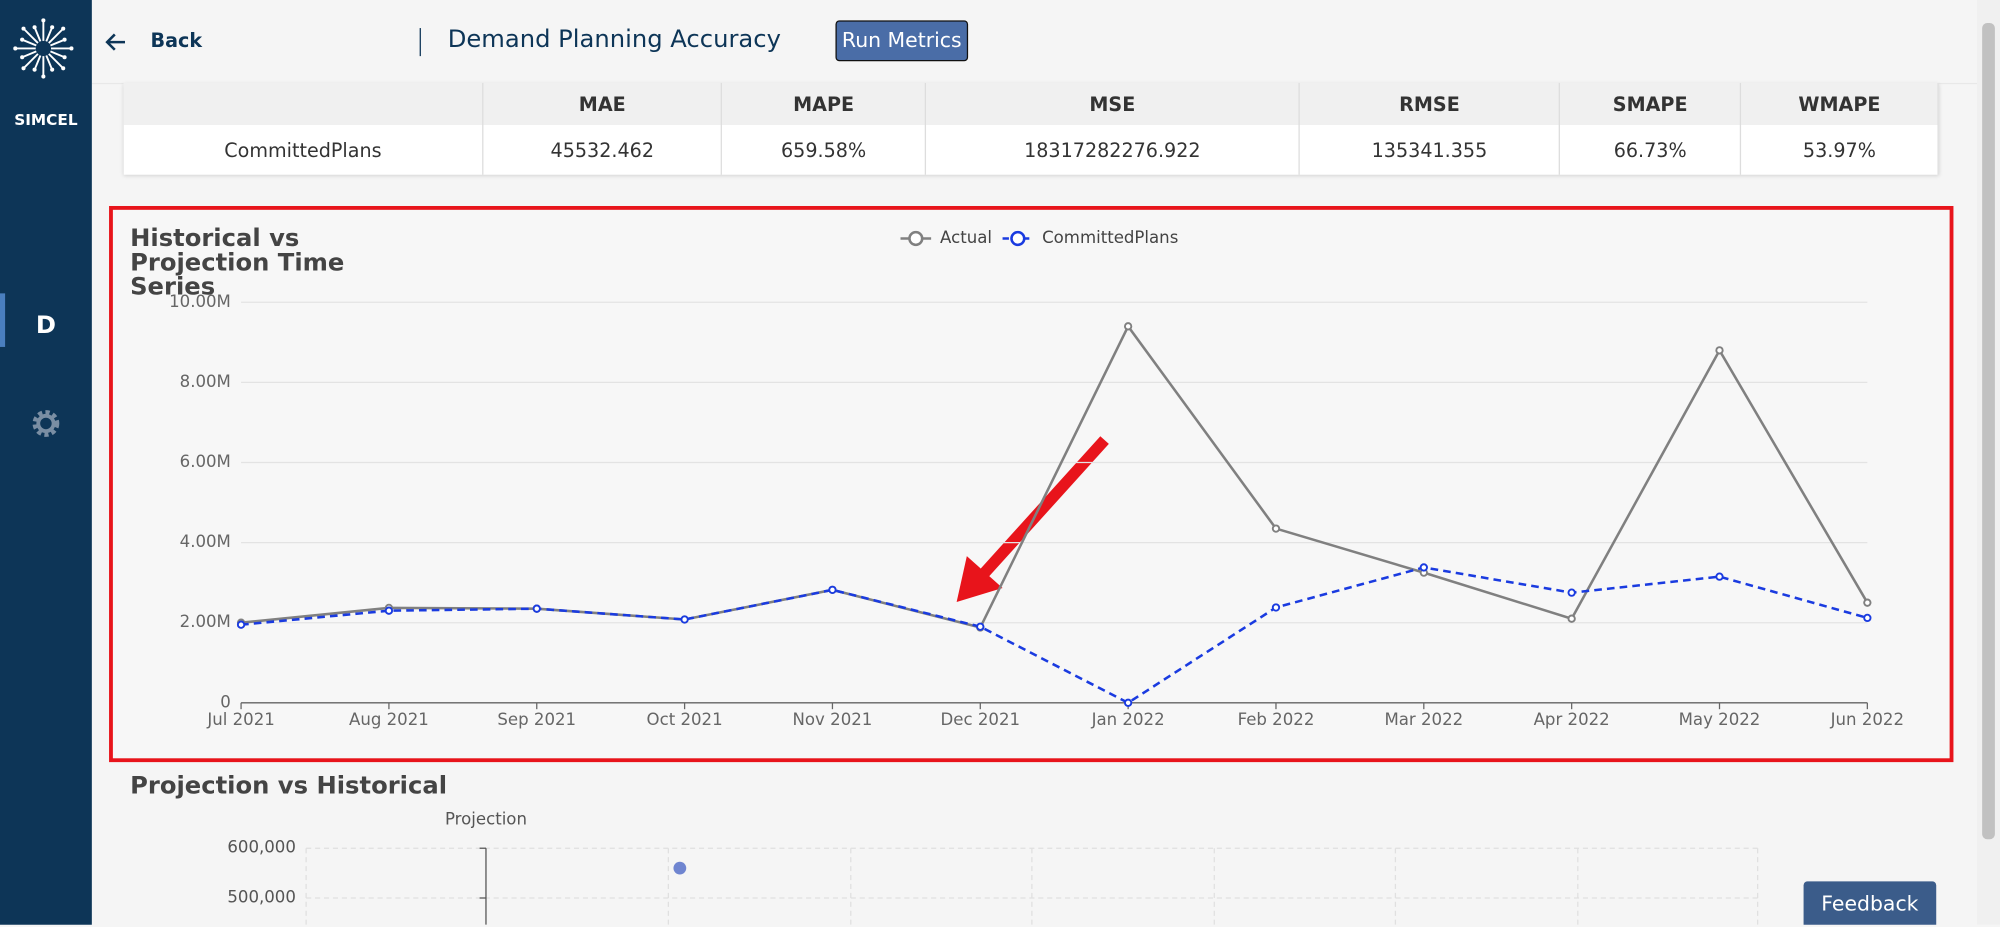 Image resolution: width=2000 pixels, height=927 pixels. What do you see at coordinates (225, 701) in the screenshot?
I see `y-tick-label: 0` at bounding box center [225, 701].